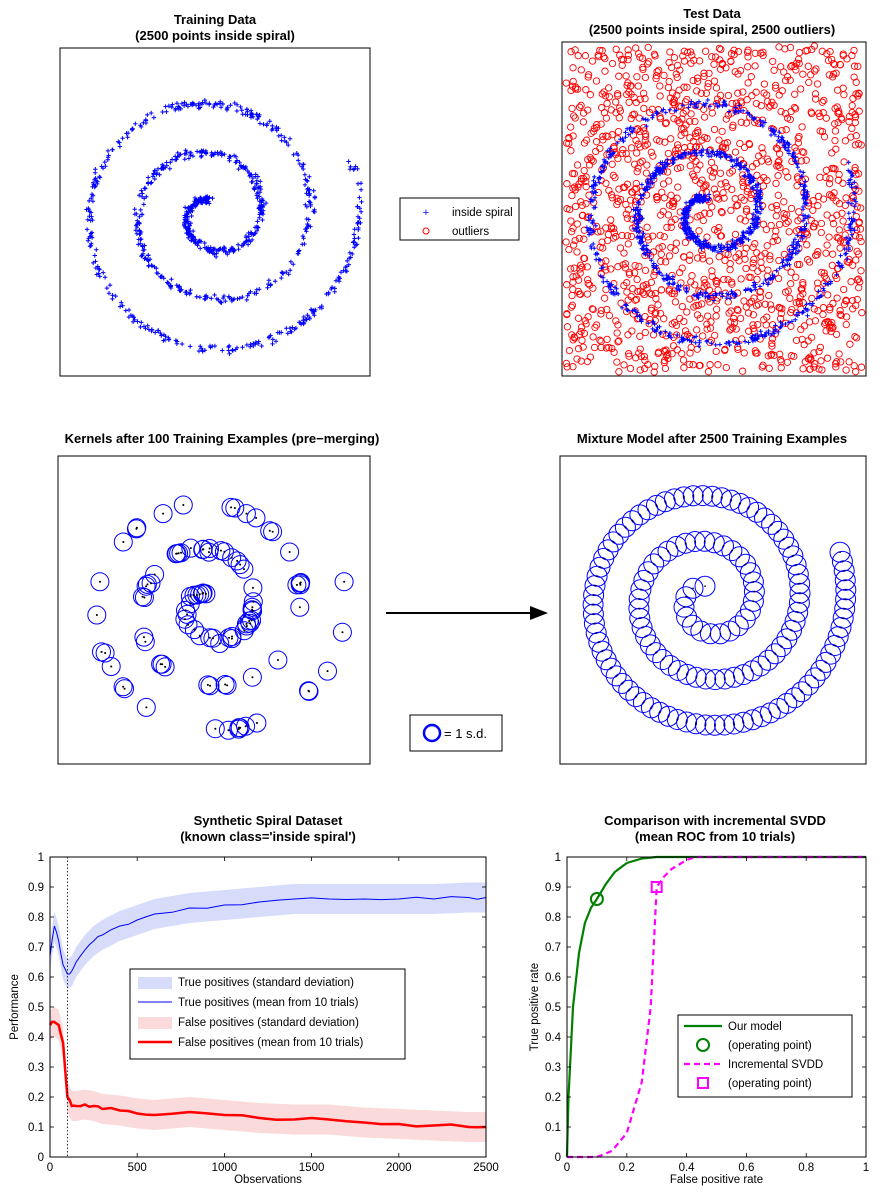  What do you see at coordinates (775, 1065) in the screenshot?
I see `roc-legend-label: Incremental SVDD` at bounding box center [775, 1065].